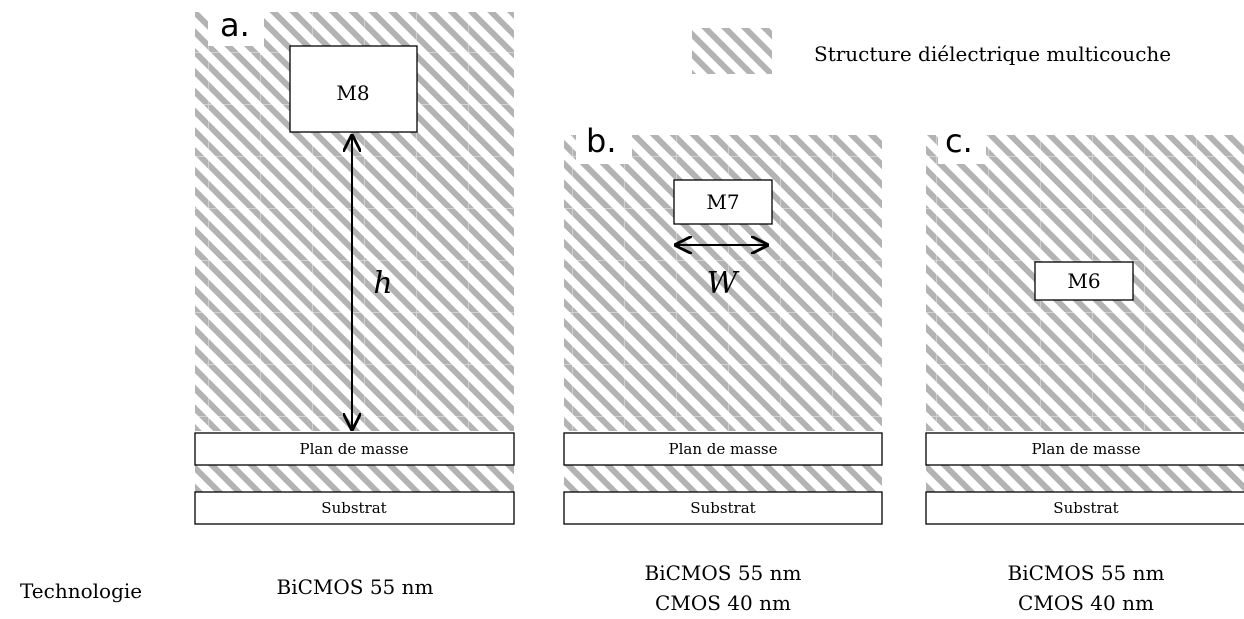 This screenshot has height=619, width=1244. I want to click on substrate-b, so click(723, 508).